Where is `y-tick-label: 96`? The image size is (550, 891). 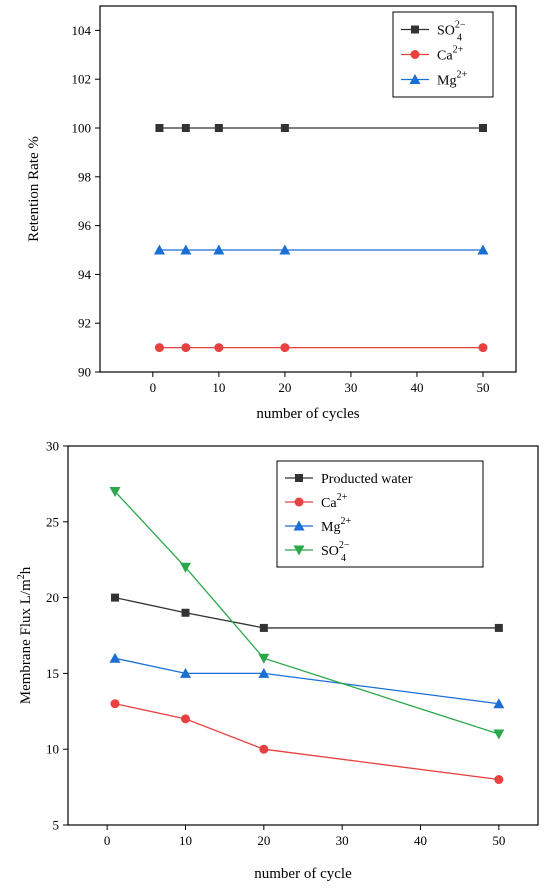
y-tick-label: 96 is located at coordinates (85, 225).